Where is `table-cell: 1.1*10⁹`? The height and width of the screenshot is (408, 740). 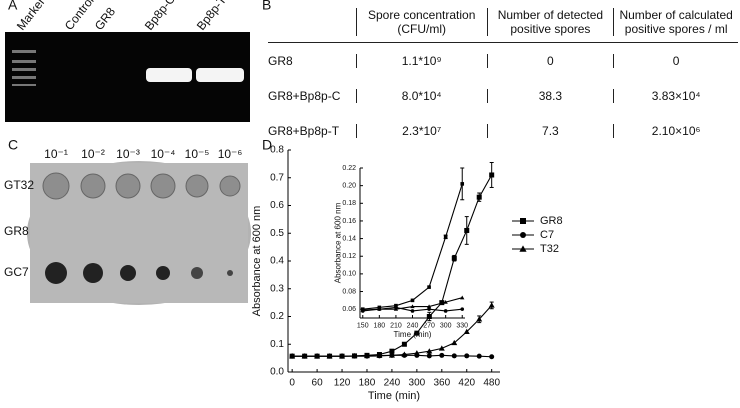
table-cell: 1.1*10⁹ is located at coordinates (421, 60).